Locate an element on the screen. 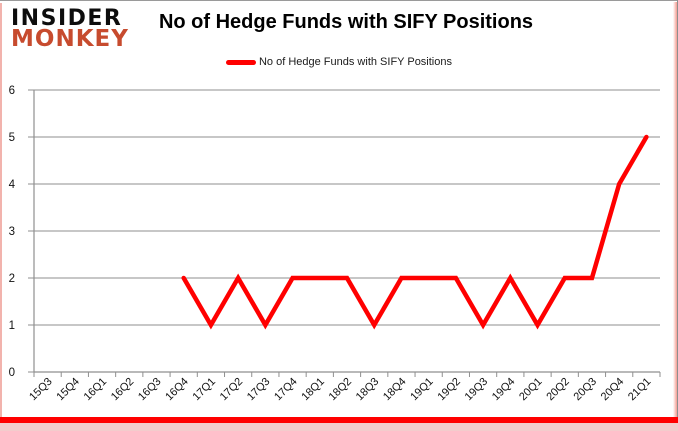 Image resolution: width=678 pixels, height=431 pixels. x-axis-label: 21Q1 is located at coordinates (640, 390).